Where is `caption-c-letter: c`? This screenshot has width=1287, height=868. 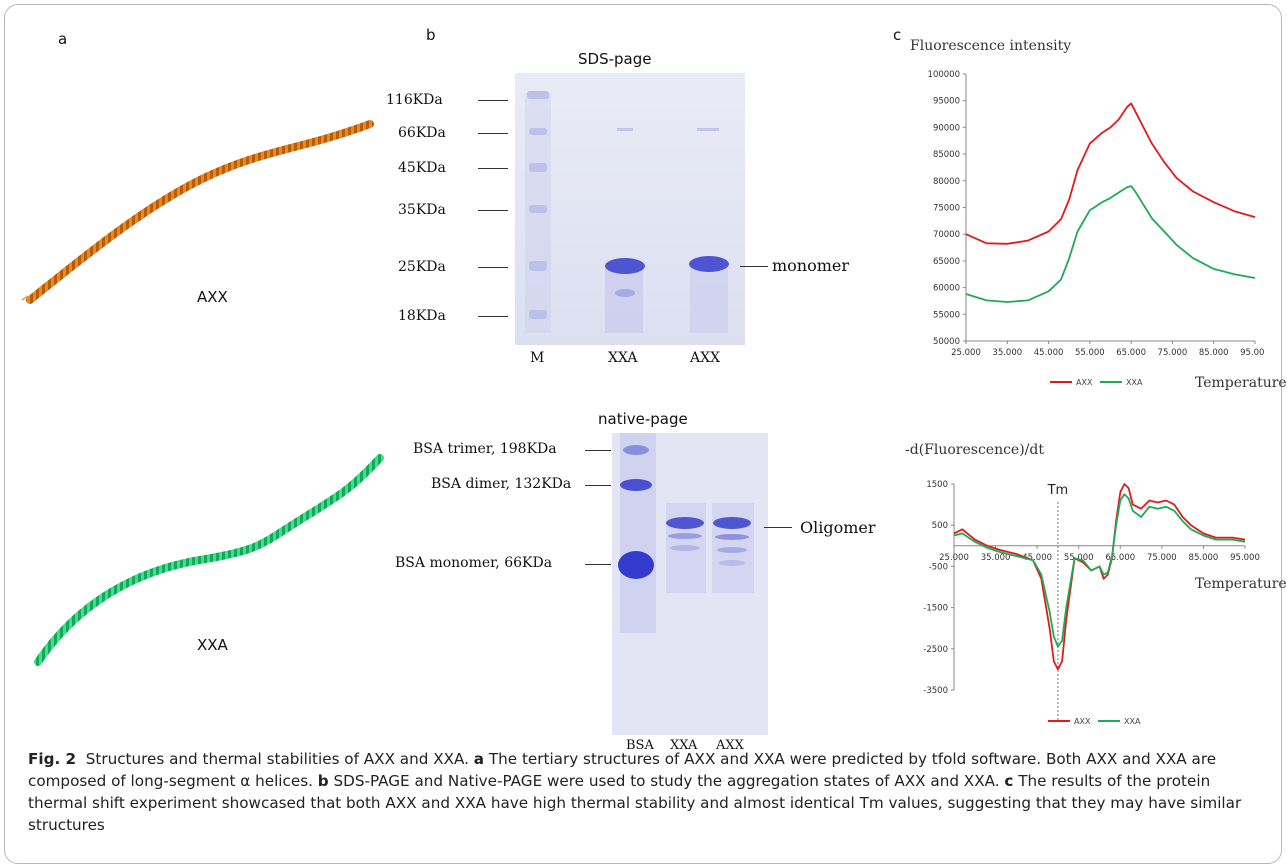
caption-c-letter: c is located at coordinates (1009, 781).